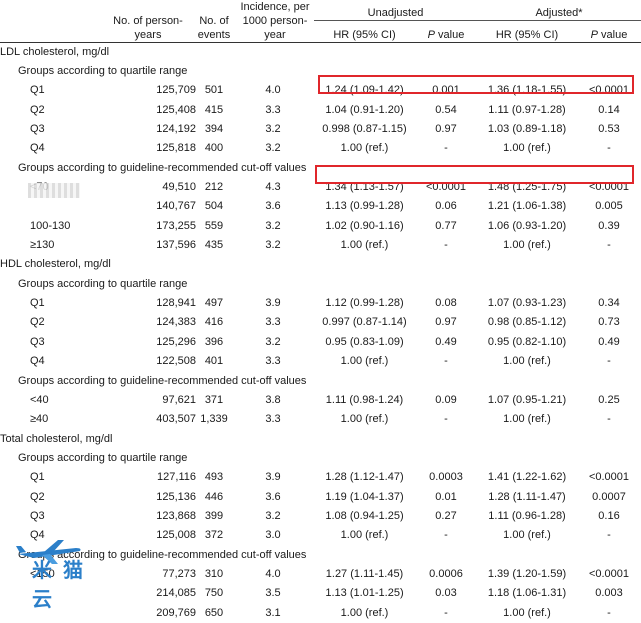  What do you see at coordinates (609, 206) in the screenshot?
I see `p-adjusted-cell: 0.005` at bounding box center [609, 206].